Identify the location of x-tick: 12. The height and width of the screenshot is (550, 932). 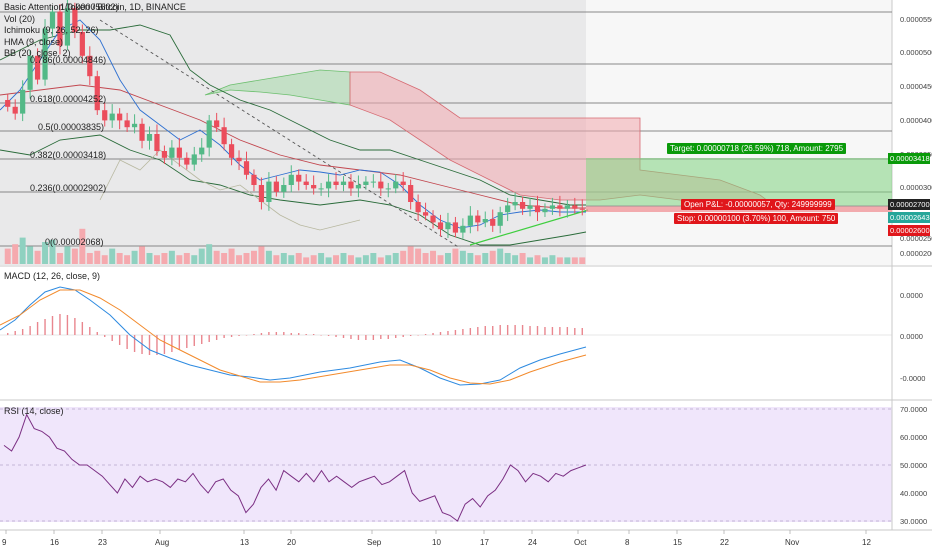
(866, 542).